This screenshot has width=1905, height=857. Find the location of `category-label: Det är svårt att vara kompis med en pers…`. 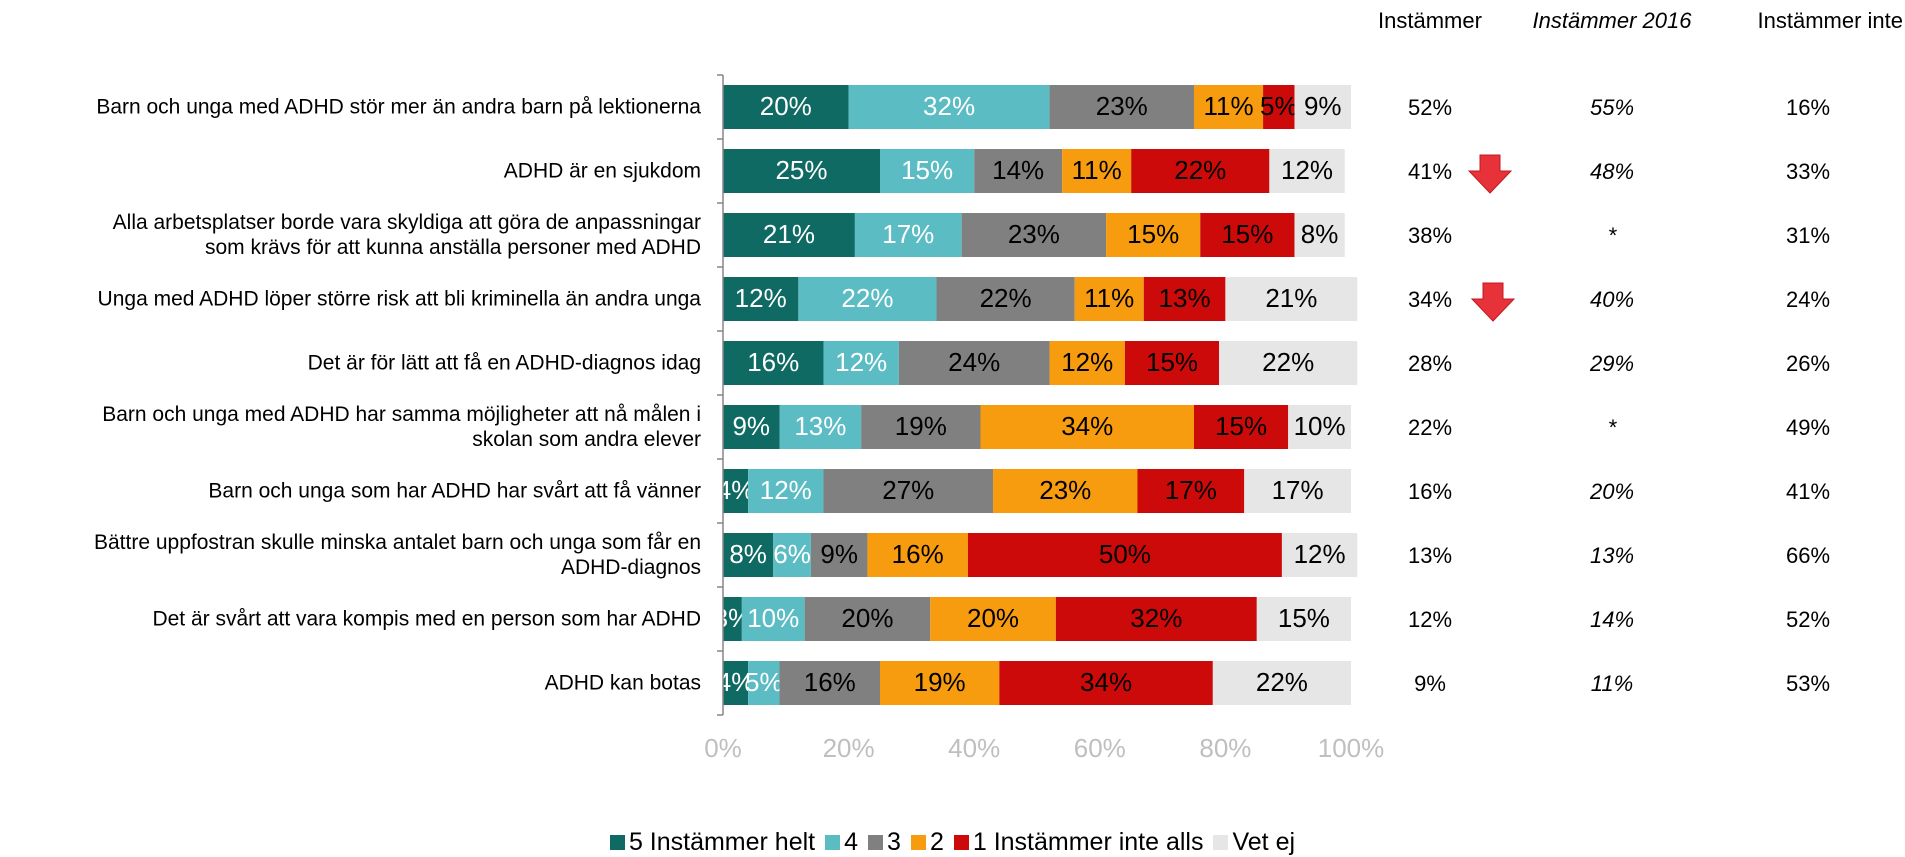

category-label: Det är svårt att vara kompis med en pers… is located at coordinates (426, 619).